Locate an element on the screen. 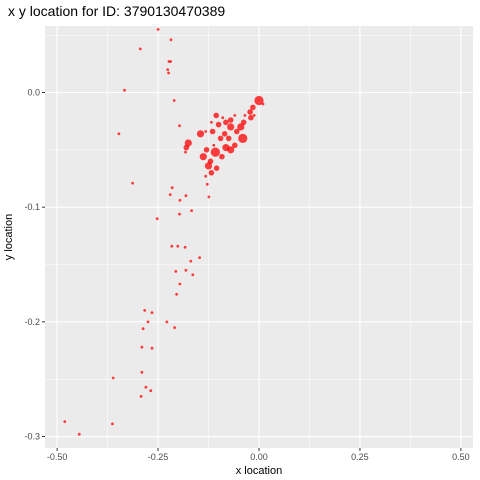 This screenshot has height=480, width=480. x-tick-label: 0.50 is located at coordinates (461, 457).